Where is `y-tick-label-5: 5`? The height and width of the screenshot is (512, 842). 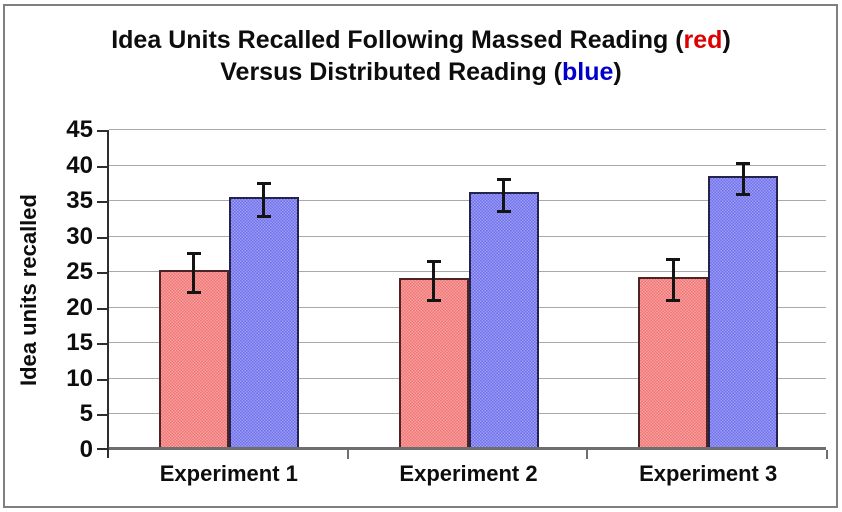 y-tick-label-5: 5 is located at coordinates (86, 414).